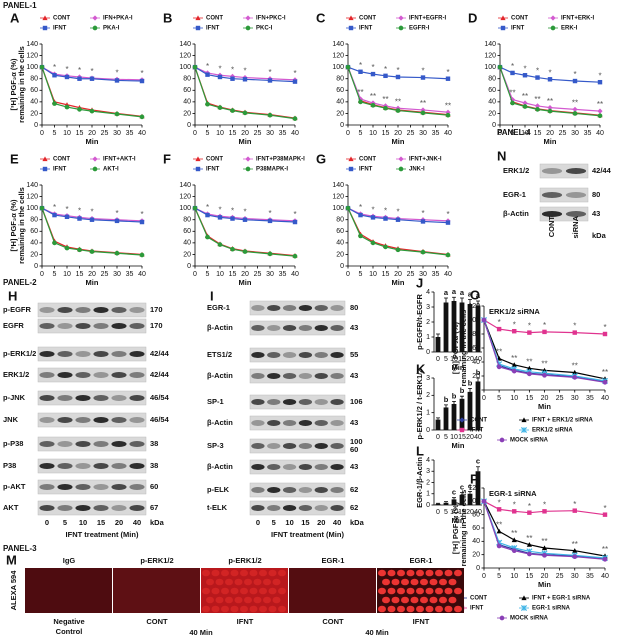 The width and height of the screenshot is (617, 639). What do you see at coordinates (20, 5) in the screenshot?
I see `panel-heading: PANEL-1` at bounding box center [20, 5].